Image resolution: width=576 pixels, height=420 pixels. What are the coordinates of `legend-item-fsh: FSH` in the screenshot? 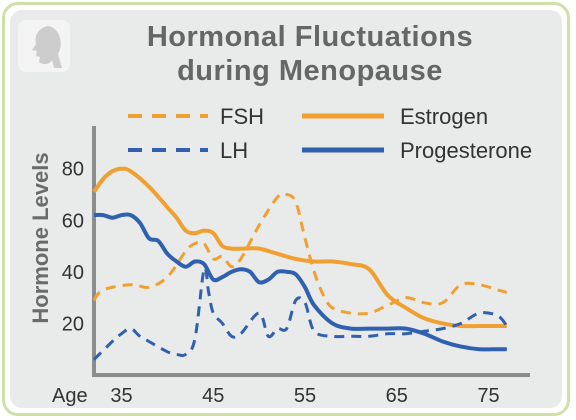 It's located at (196, 116).